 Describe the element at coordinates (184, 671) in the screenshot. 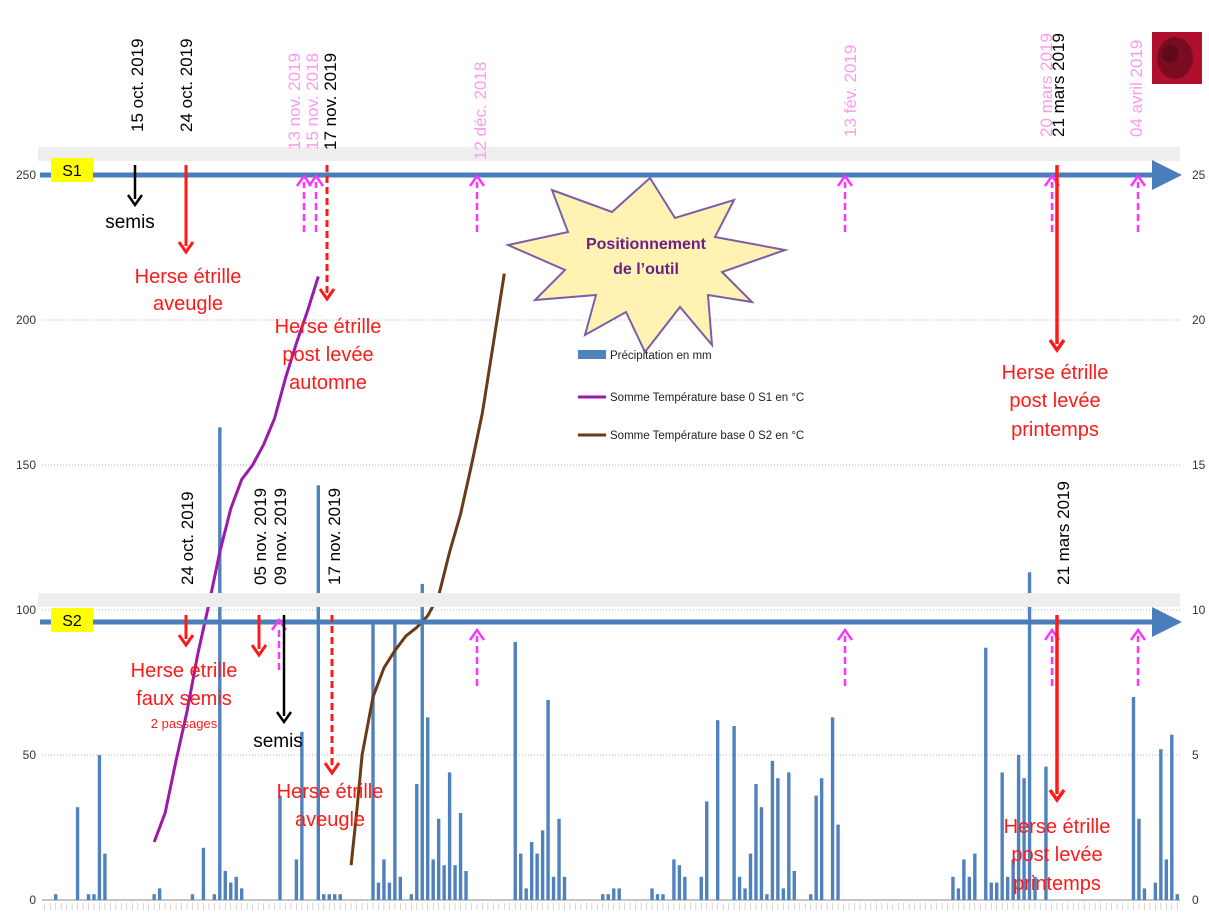

I see `label-s2-faux-semis-1: Herse étrille` at that location.